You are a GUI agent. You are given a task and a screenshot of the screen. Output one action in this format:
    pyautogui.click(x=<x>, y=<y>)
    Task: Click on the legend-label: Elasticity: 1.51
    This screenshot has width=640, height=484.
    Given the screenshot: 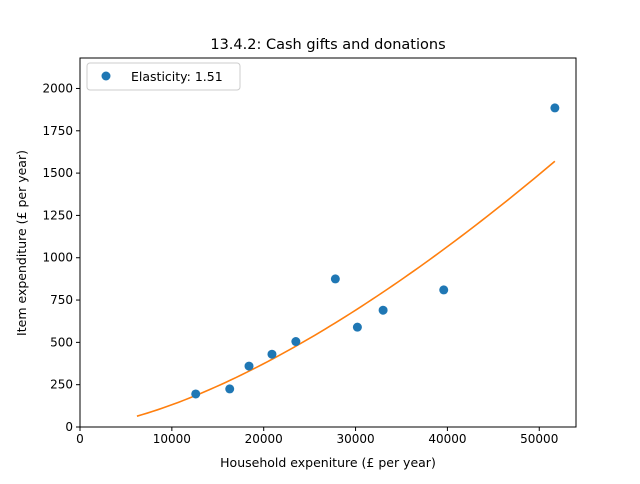 What is the action you would take?
    pyautogui.click(x=177, y=76)
    